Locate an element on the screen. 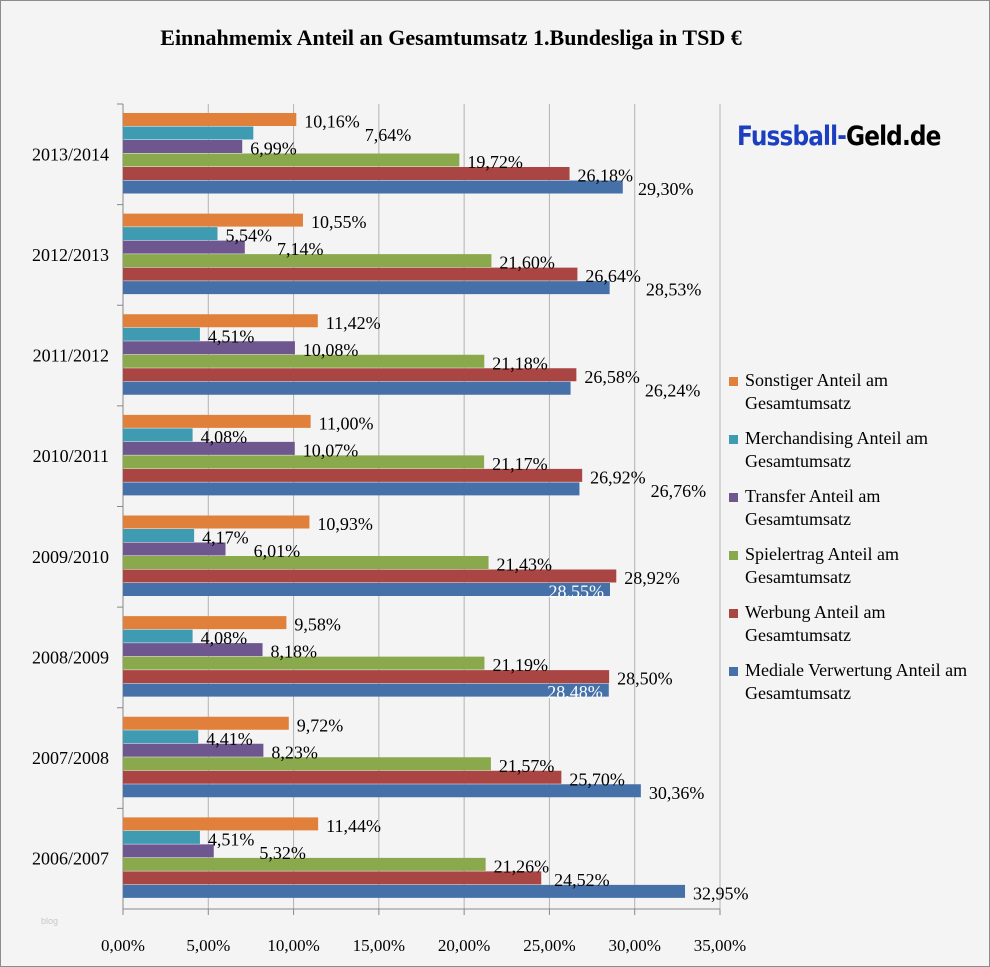 Image resolution: width=990 pixels, height=967 pixels. data-label: 28,55% is located at coordinates (576, 592).